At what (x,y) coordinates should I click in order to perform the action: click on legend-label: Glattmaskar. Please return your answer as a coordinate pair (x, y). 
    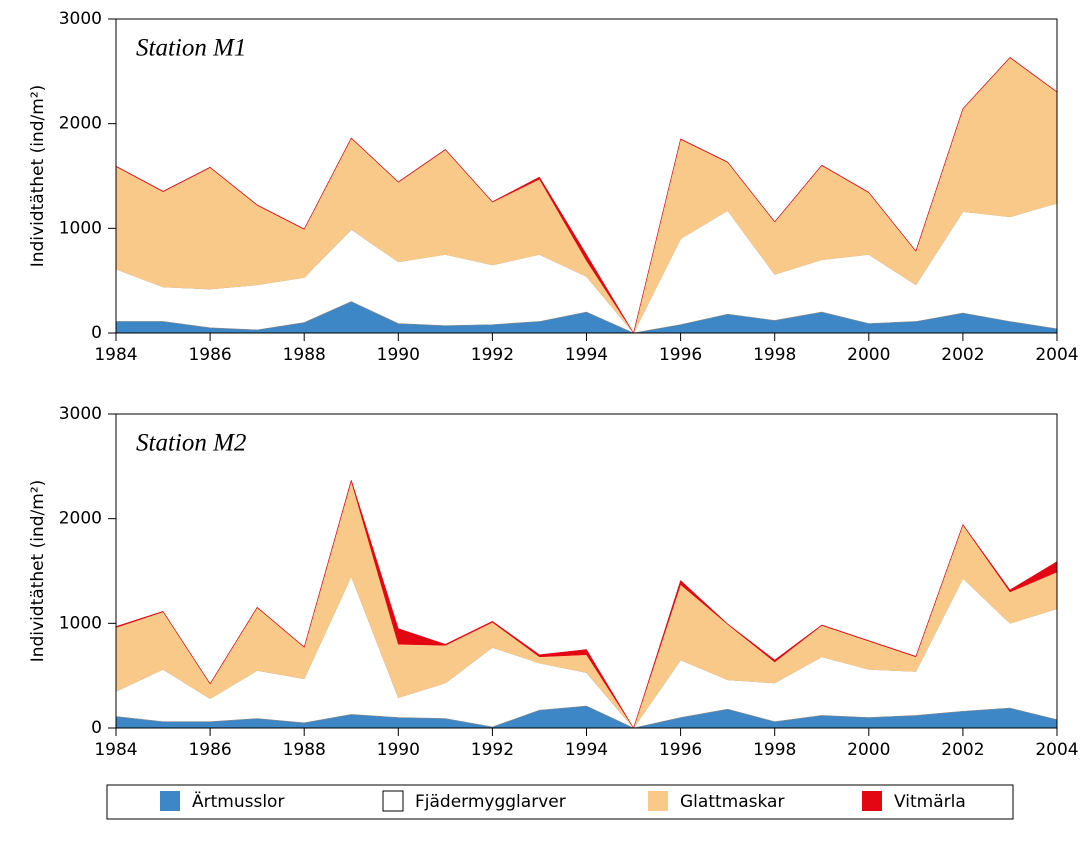
    Looking at the image, I should click on (732, 802).